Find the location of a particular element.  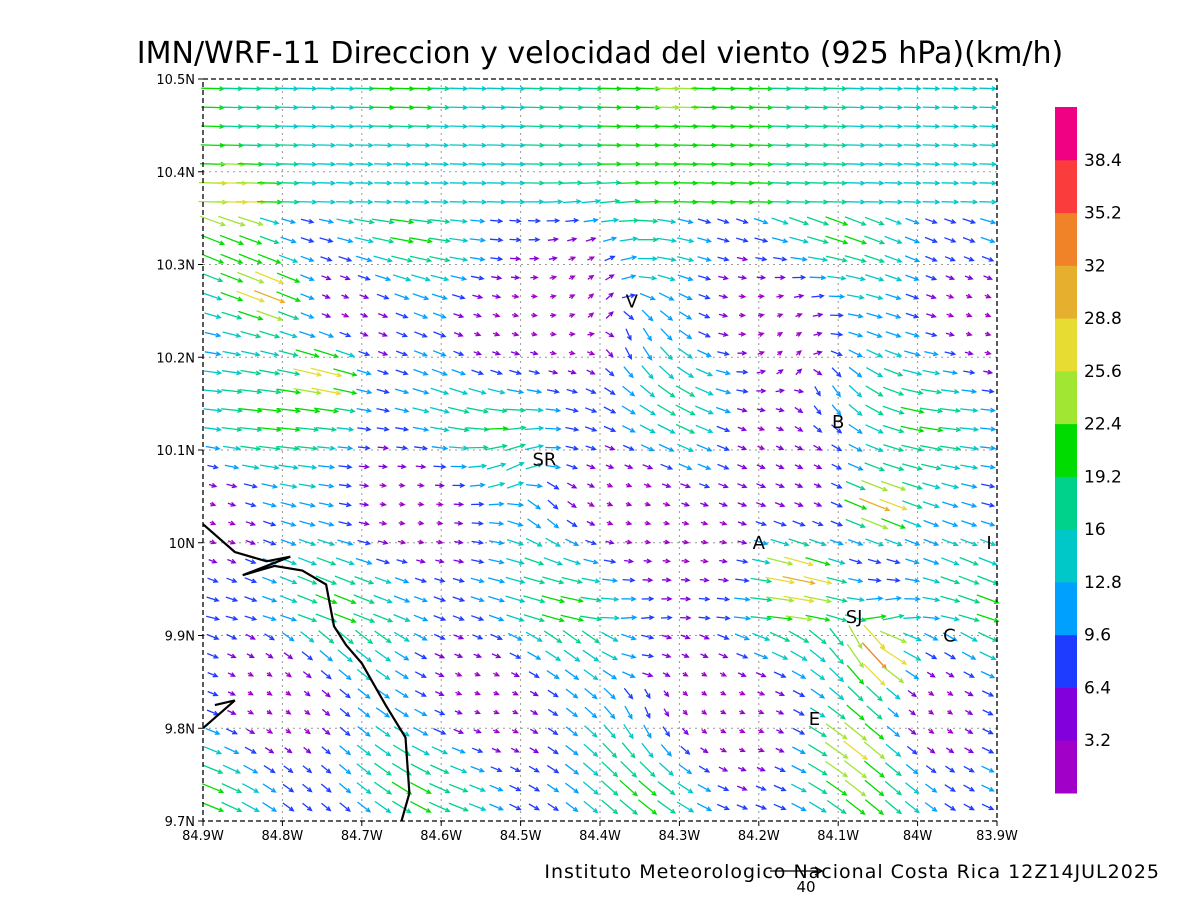

colorbar-label: 38.4 is located at coordinates (1103, 161).